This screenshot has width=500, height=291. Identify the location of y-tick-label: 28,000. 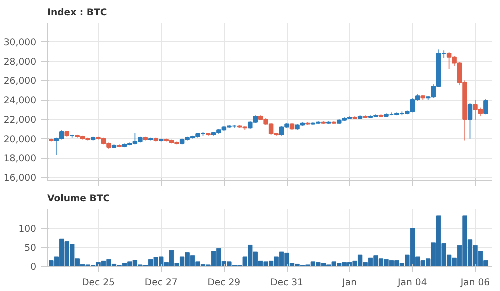
(20, 62).